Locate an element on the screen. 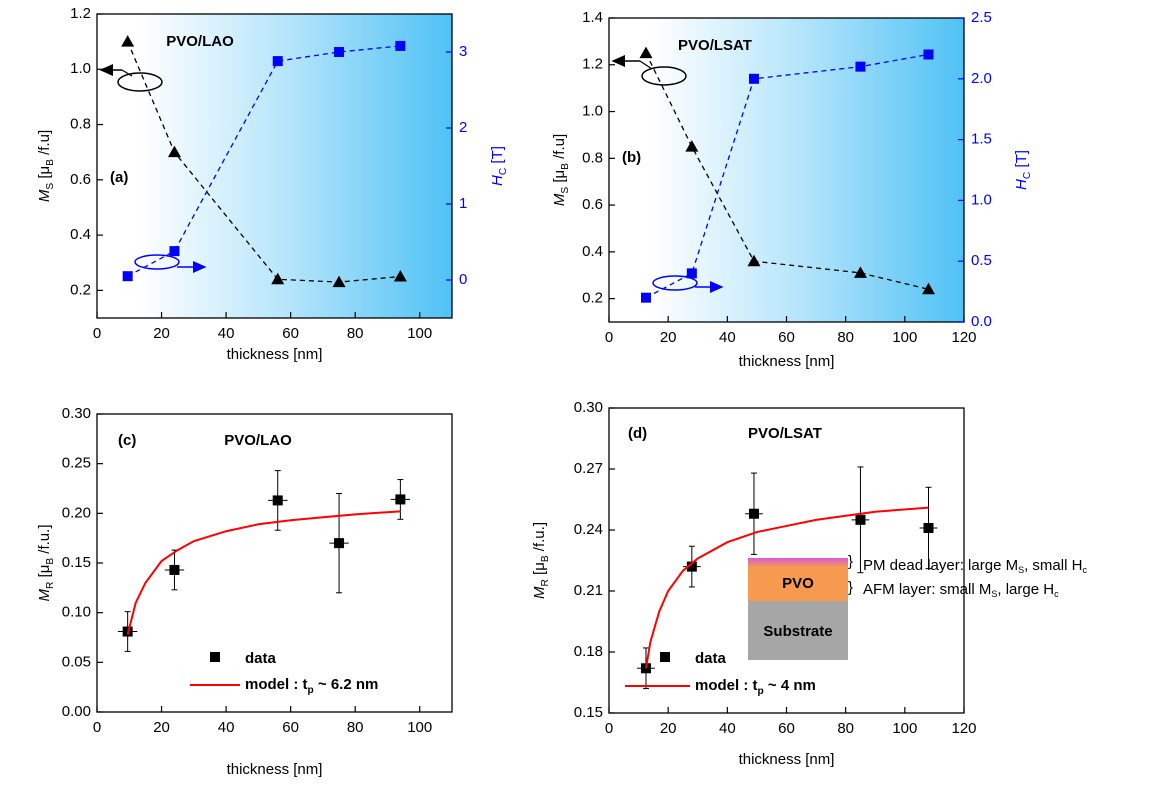  text-run: /f.u] is located at coordinates (559, 148).